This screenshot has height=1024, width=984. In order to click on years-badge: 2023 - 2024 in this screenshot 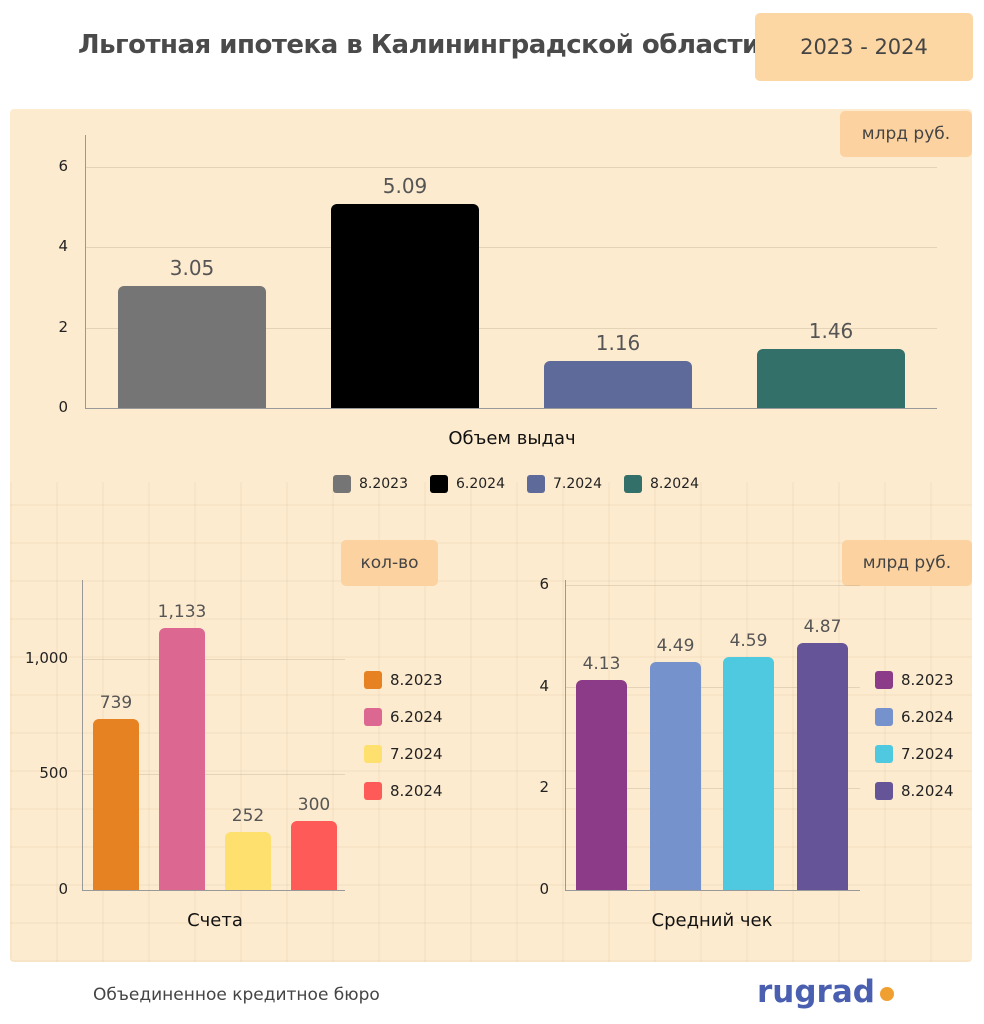, I will do `click(864, 47)`.